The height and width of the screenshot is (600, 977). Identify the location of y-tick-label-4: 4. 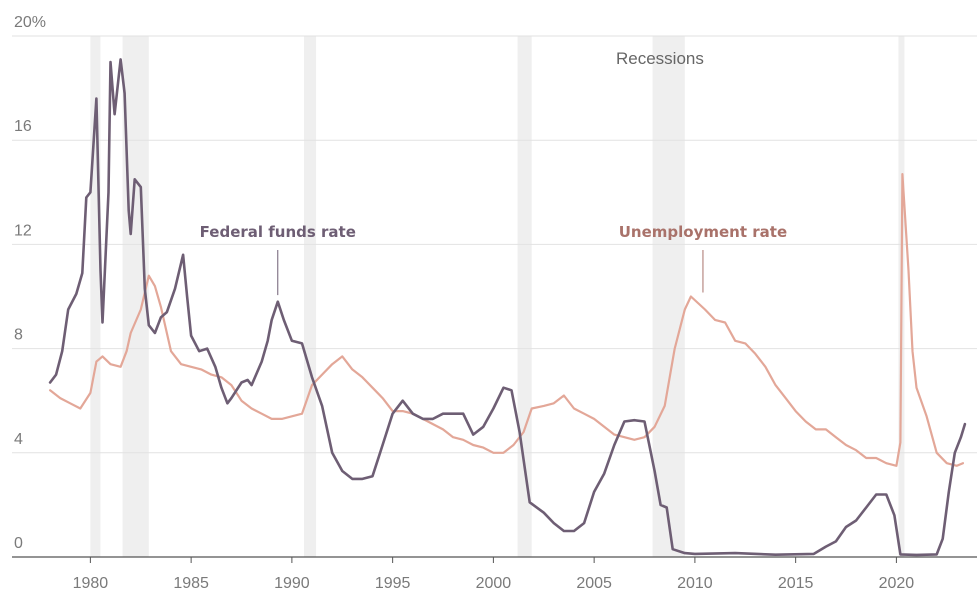
(18, 439).